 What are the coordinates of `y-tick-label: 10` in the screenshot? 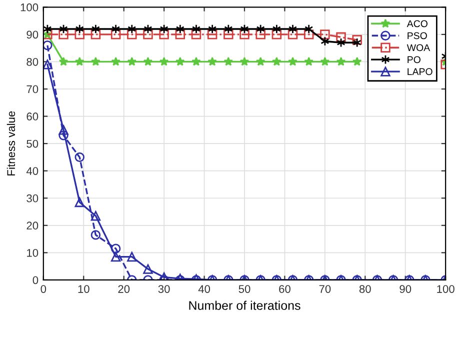 It's located at (32, 252).